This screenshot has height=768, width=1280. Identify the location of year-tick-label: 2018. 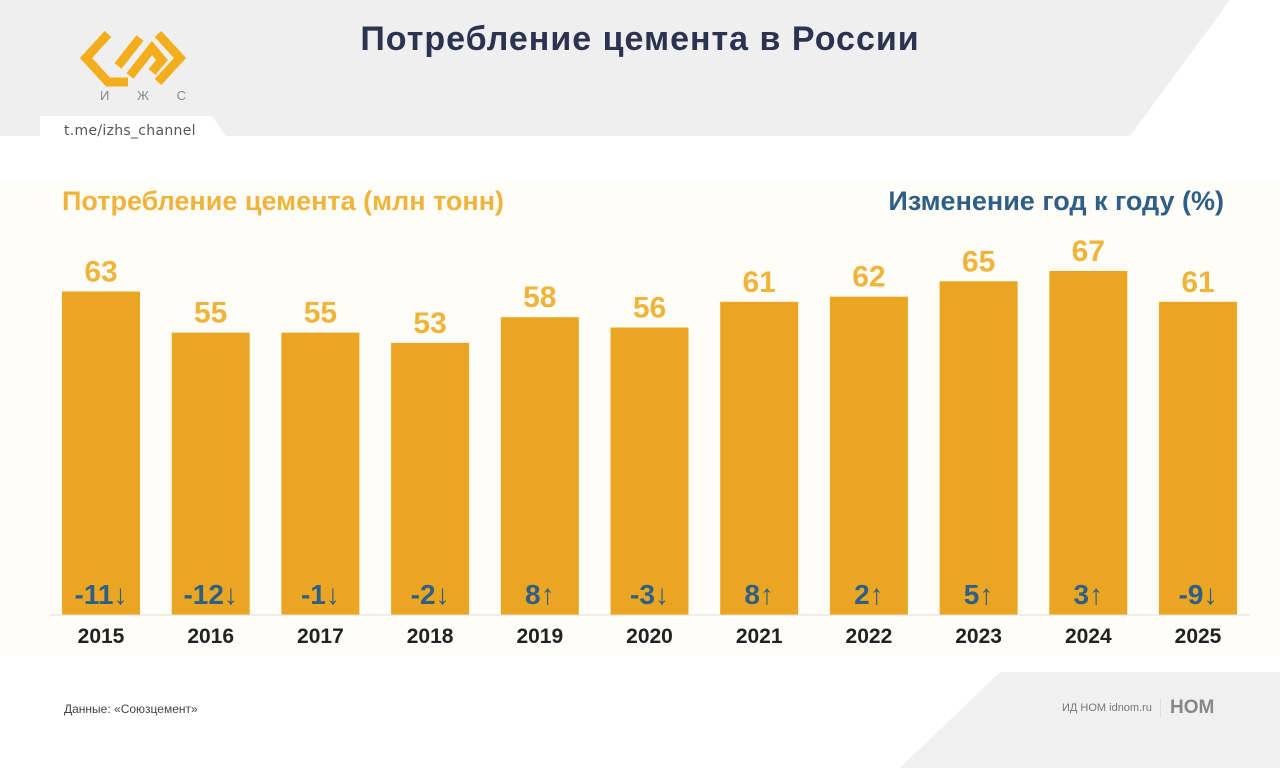
(430, 636).